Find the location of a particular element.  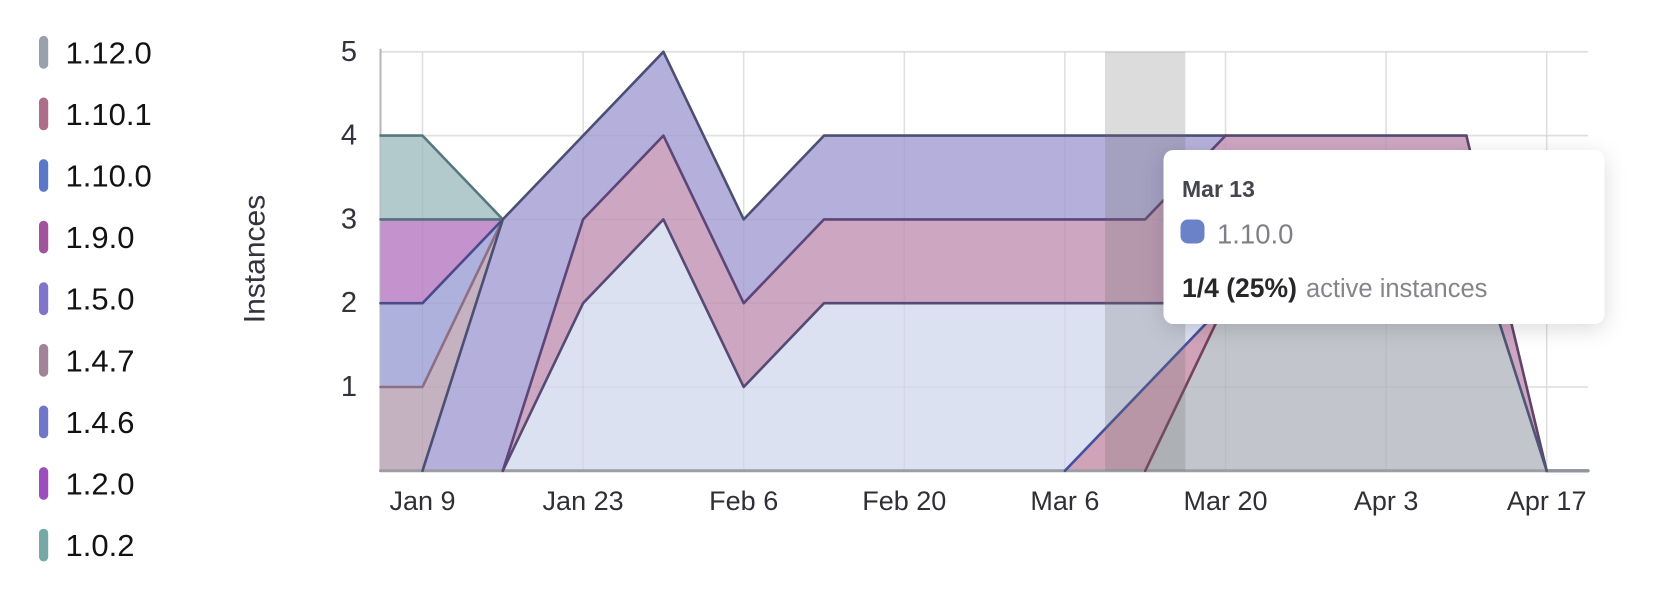

svg-text: 1.4.6 is located at coordinates (100, 422).